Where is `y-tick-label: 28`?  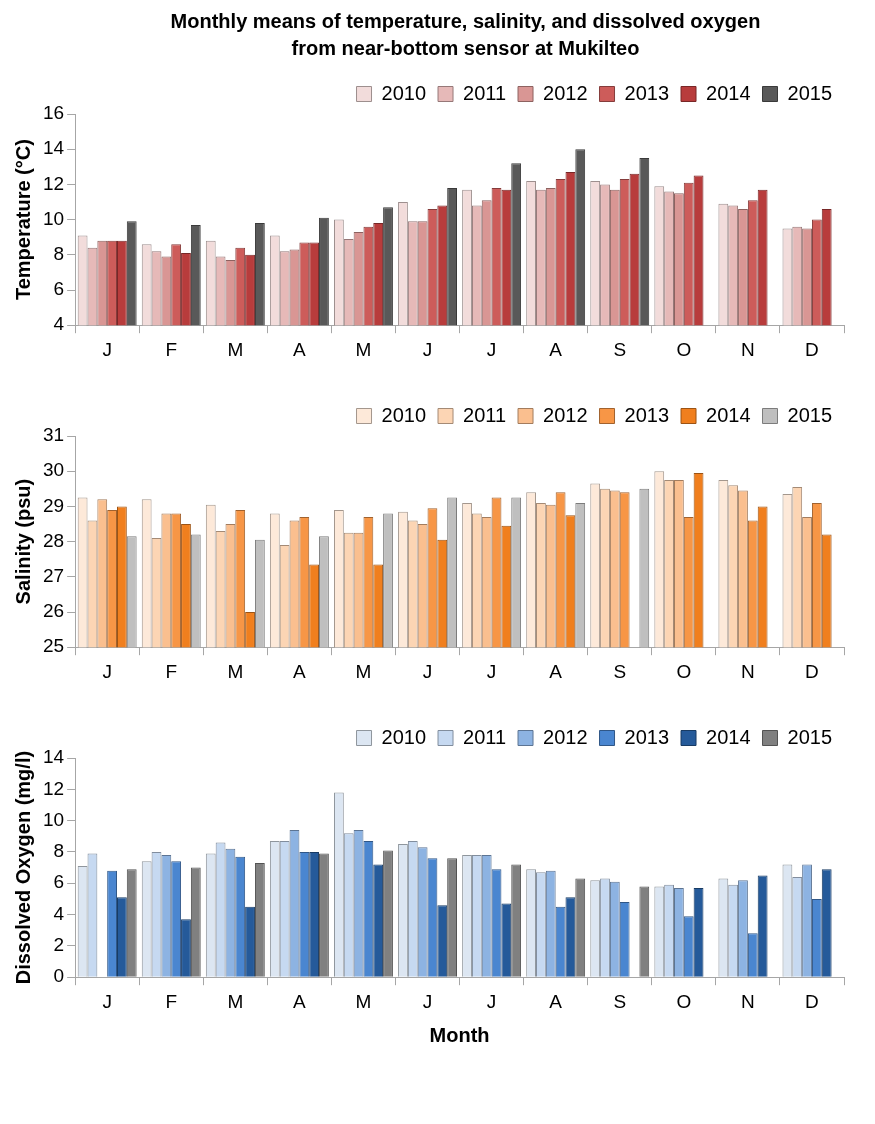
y-tick-label: 28 is located at coordinates (53, 540).